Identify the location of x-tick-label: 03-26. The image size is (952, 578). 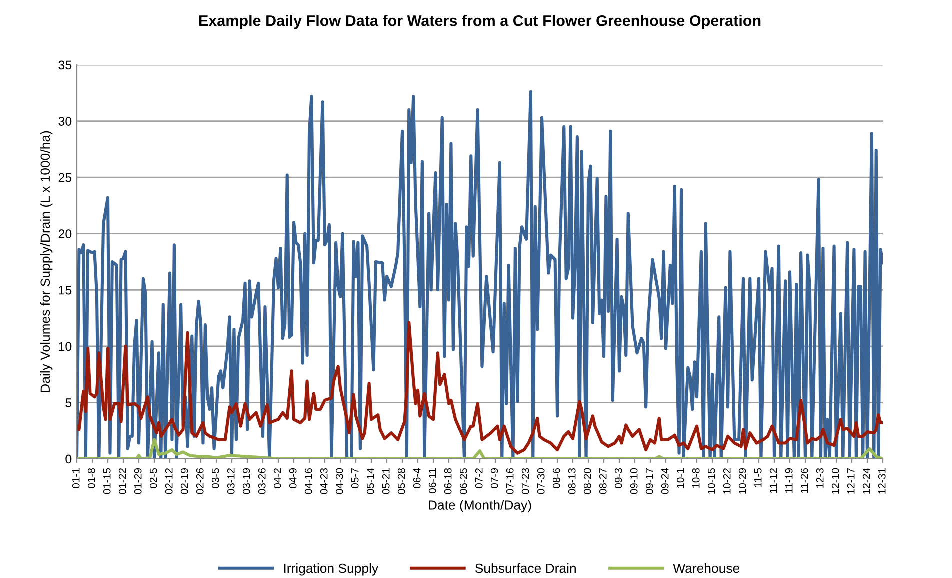
(262, 481).